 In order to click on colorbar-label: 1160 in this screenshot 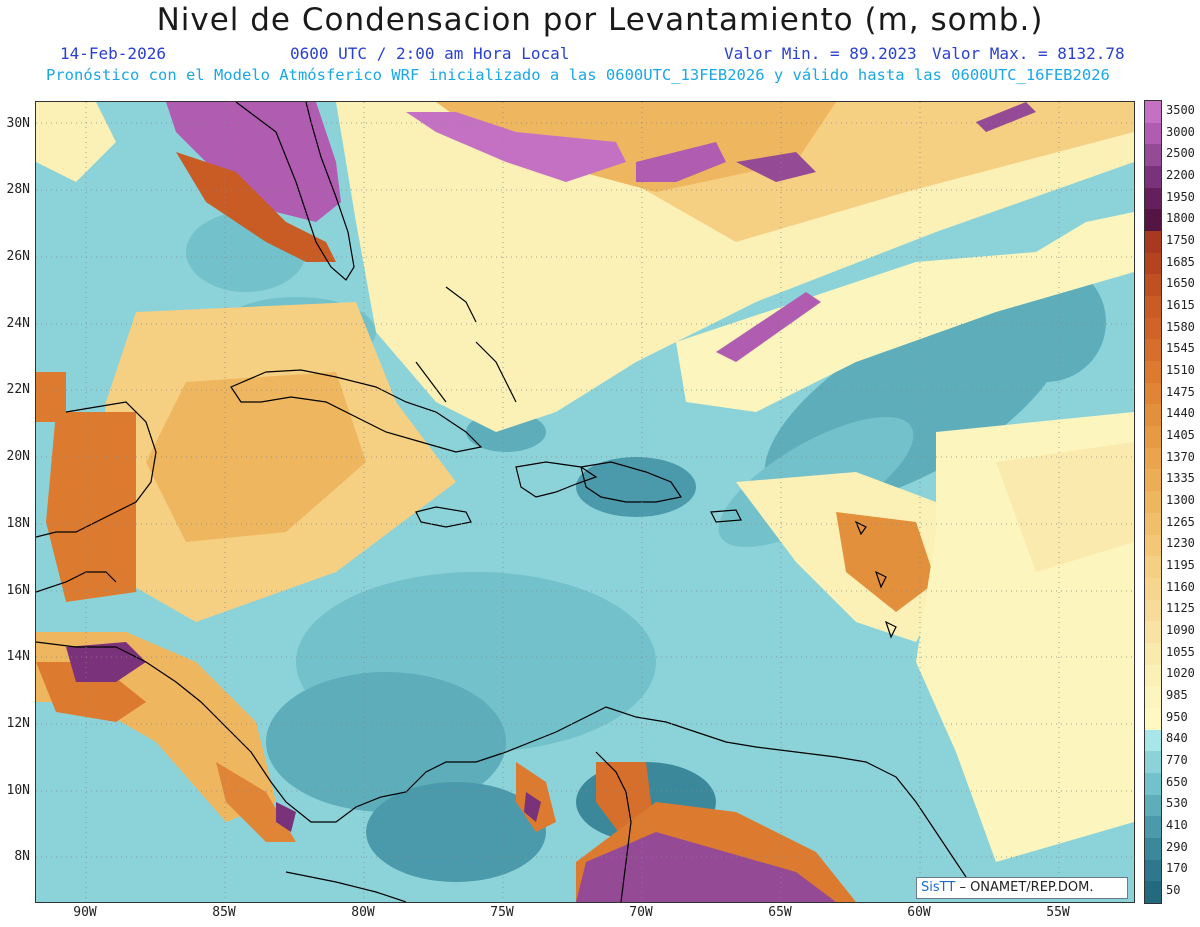, I will do `click(1180, 586)`.